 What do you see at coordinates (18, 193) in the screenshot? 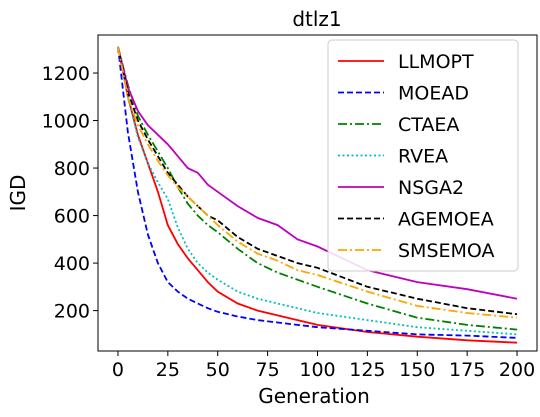
I see `y-axis-label: IGD` at bounding box center [18, 193].